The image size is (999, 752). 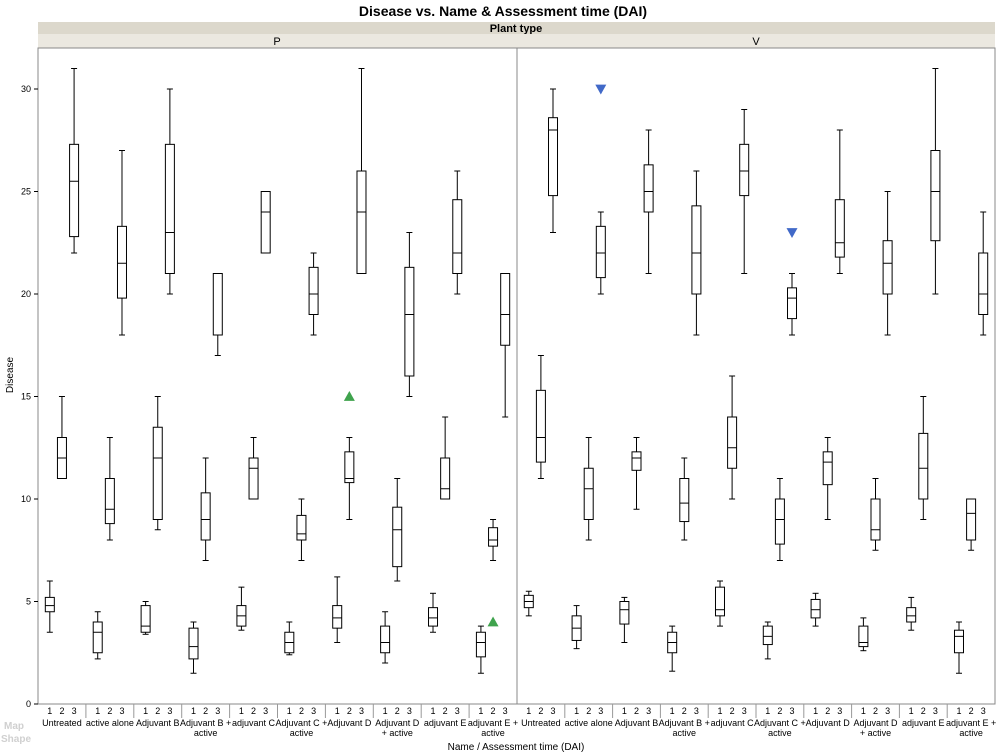 I want to click on box-p-8-t2, so click(x=445, y=458).